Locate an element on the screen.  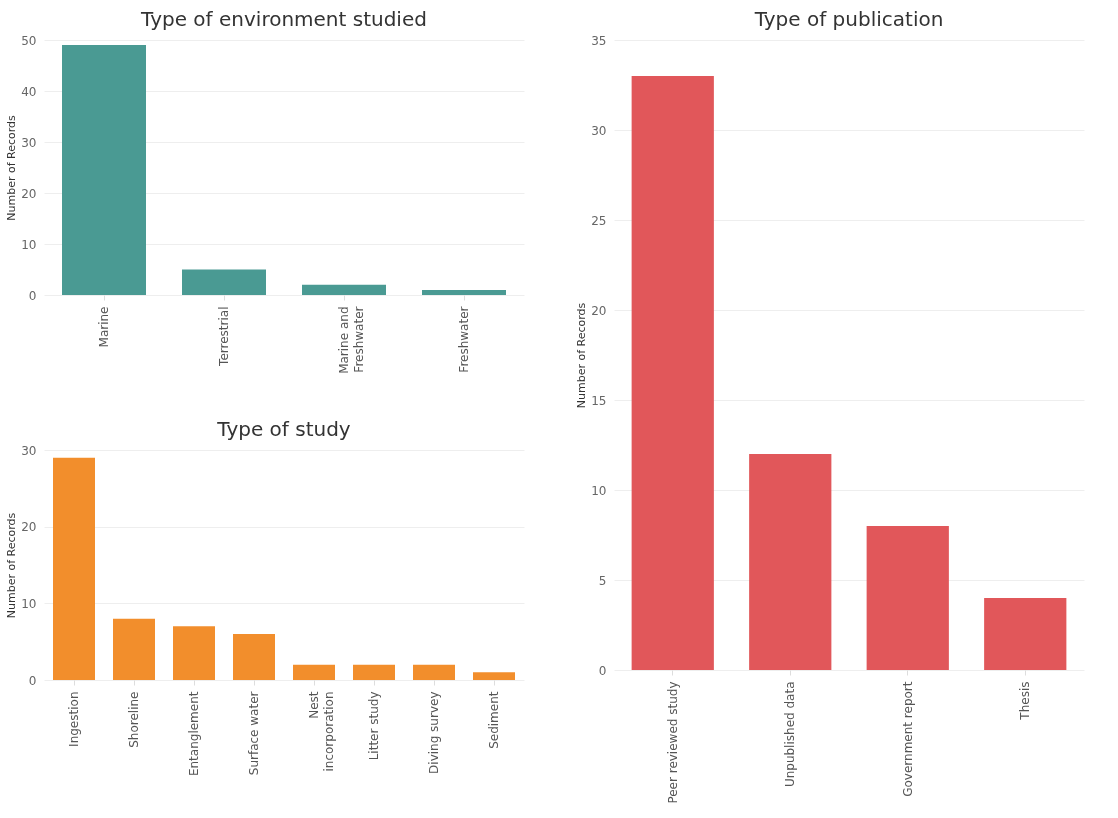
chart-title: Type of study is located at coordinates (283, 429).